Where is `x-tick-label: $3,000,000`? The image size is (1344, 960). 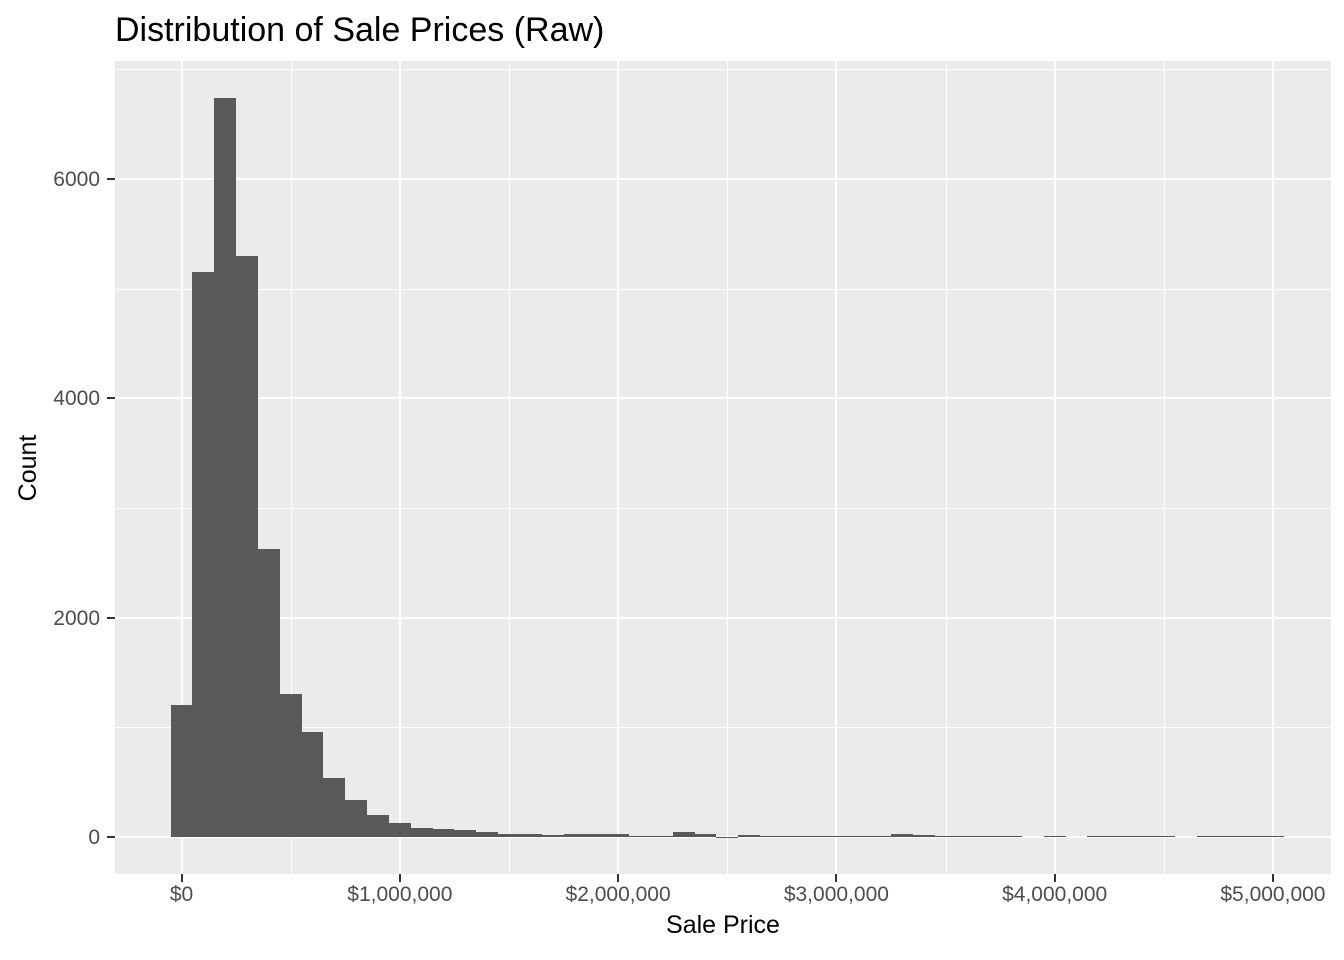 x-tick-label: $3,000,000 is located at coordinates (836, 894).